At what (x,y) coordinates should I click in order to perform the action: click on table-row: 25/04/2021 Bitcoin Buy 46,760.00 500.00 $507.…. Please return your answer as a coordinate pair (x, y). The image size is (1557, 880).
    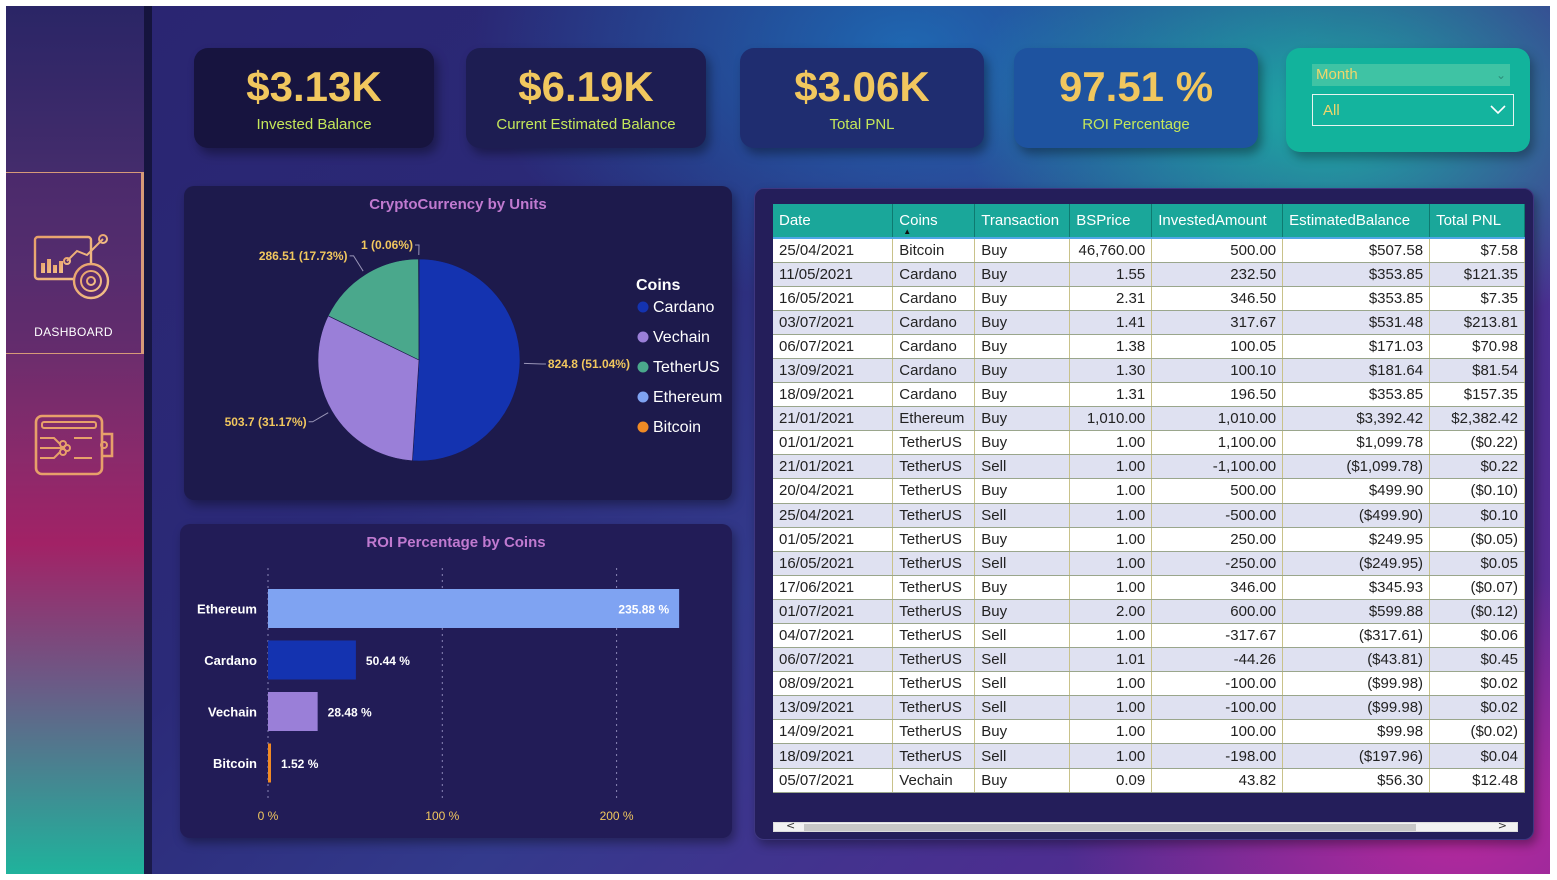
    Looking at the image, I should click on (1149, 250).